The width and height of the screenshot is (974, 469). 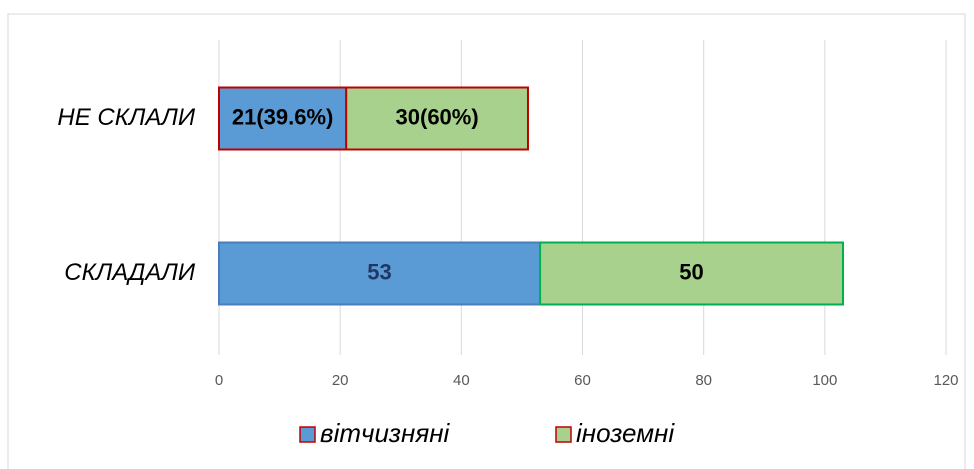 I want to click on x-tick-label: 60, so click(x=582, y=380).